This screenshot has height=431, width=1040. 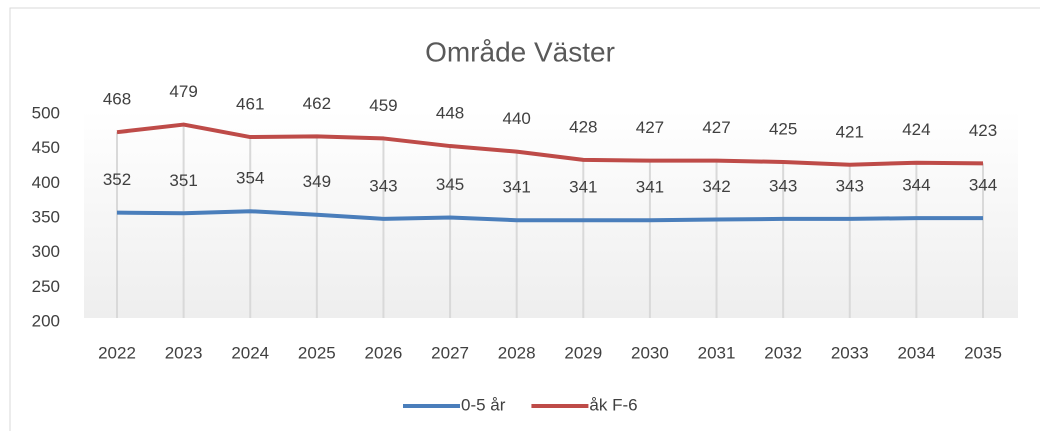 What do you see at coordinates (483, 404) in the screenshot?
I see `legend-label: 0-5 år` at bounding box center [483, 404].